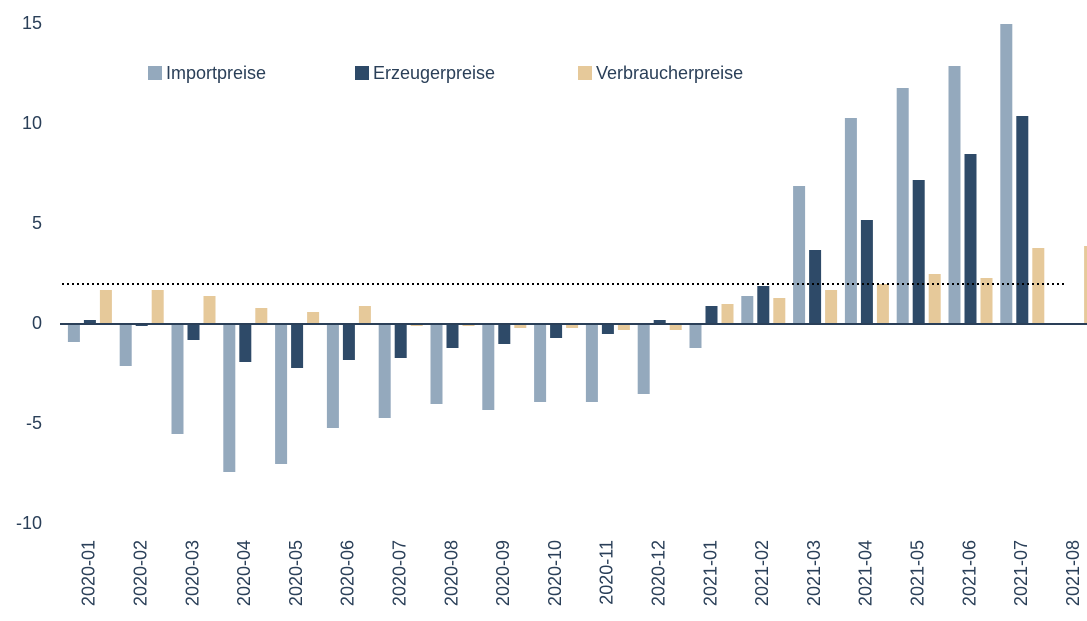  What do you see at coordinates (89, 573) in the screenshot?
I see `x-tick-label: 2020-01` at bounding box center [89, 573].